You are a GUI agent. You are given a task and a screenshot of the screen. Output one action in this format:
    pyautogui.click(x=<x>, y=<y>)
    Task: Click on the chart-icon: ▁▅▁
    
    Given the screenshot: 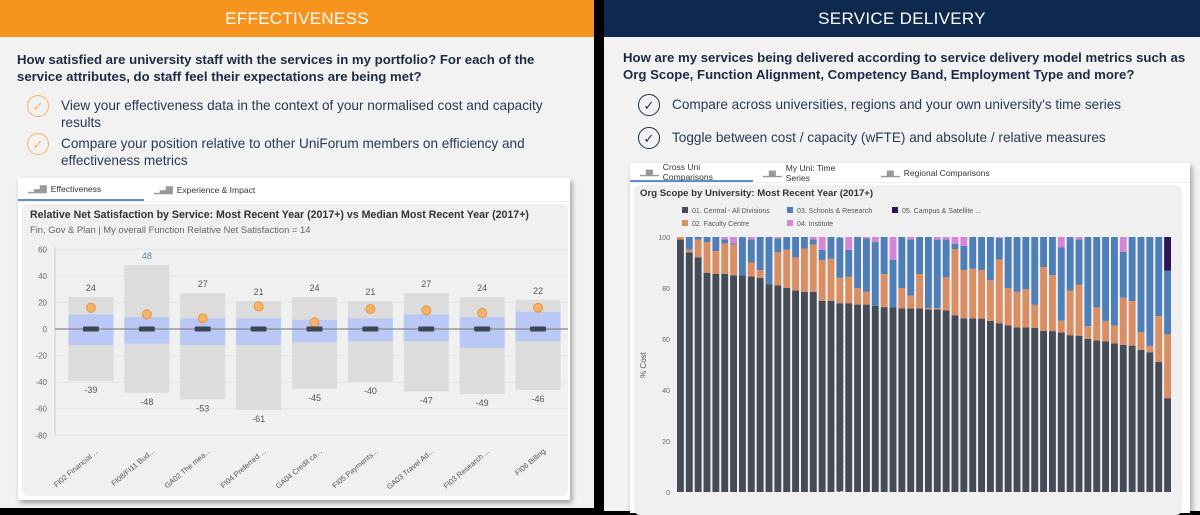 What is the action you would take?
    pyautogui.click(x=649, y=171)
    